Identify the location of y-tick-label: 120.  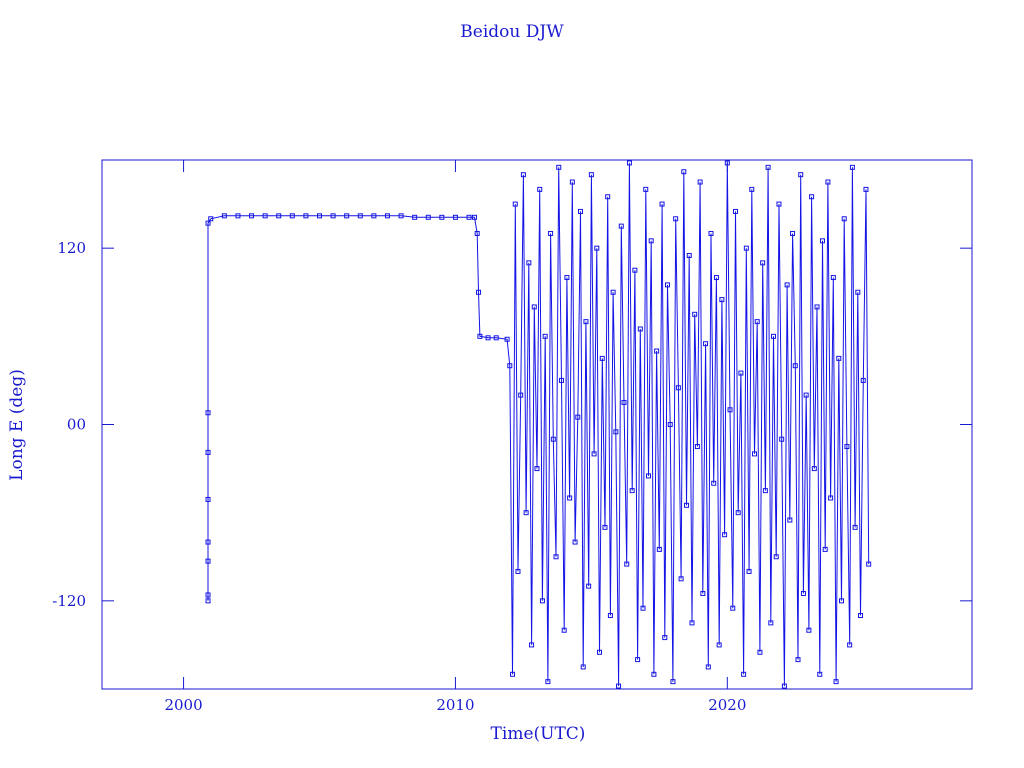
(71, 248).